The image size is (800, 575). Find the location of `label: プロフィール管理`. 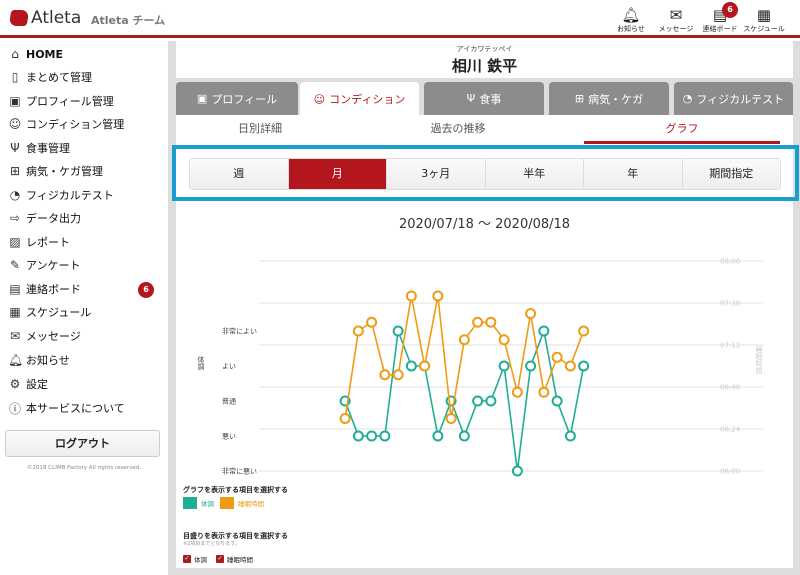

label: プロフィール管理 is located at coordinates (70, 101).